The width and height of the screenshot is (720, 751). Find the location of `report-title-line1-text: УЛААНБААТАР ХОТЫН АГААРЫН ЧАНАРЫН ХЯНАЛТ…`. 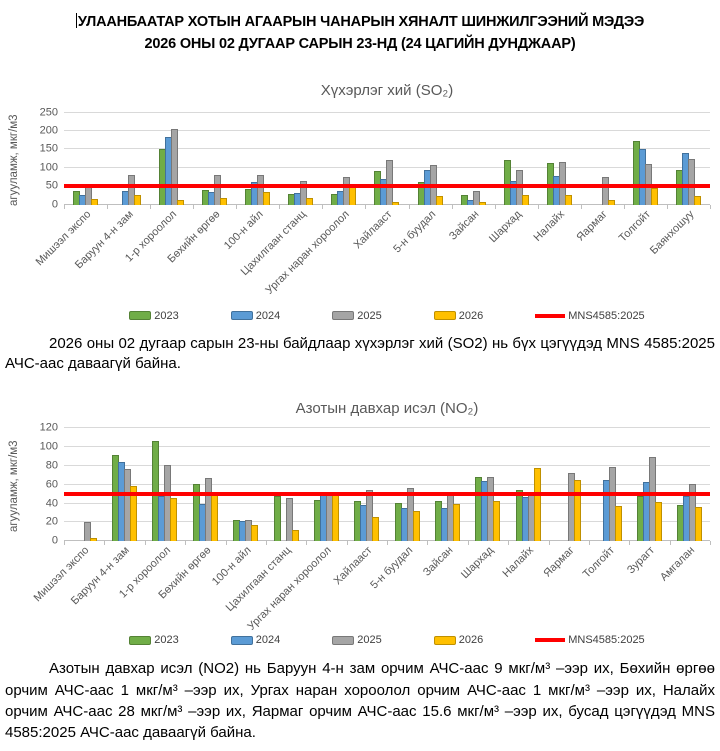

report-title-line1-text: УЛААНБААТАР ХОТЫН АГААРЫН ЧАНАРЫН ХЯНАЛТ… is located at coordinates (361, 22).